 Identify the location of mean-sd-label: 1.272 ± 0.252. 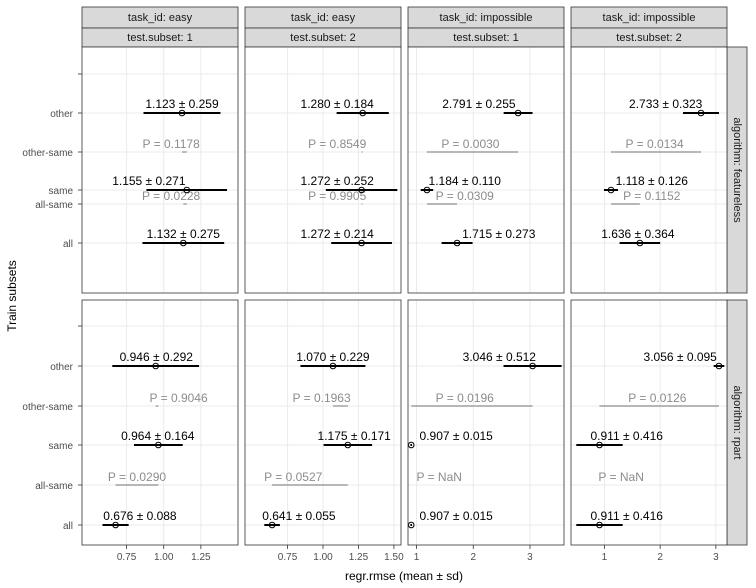
(338, 181).